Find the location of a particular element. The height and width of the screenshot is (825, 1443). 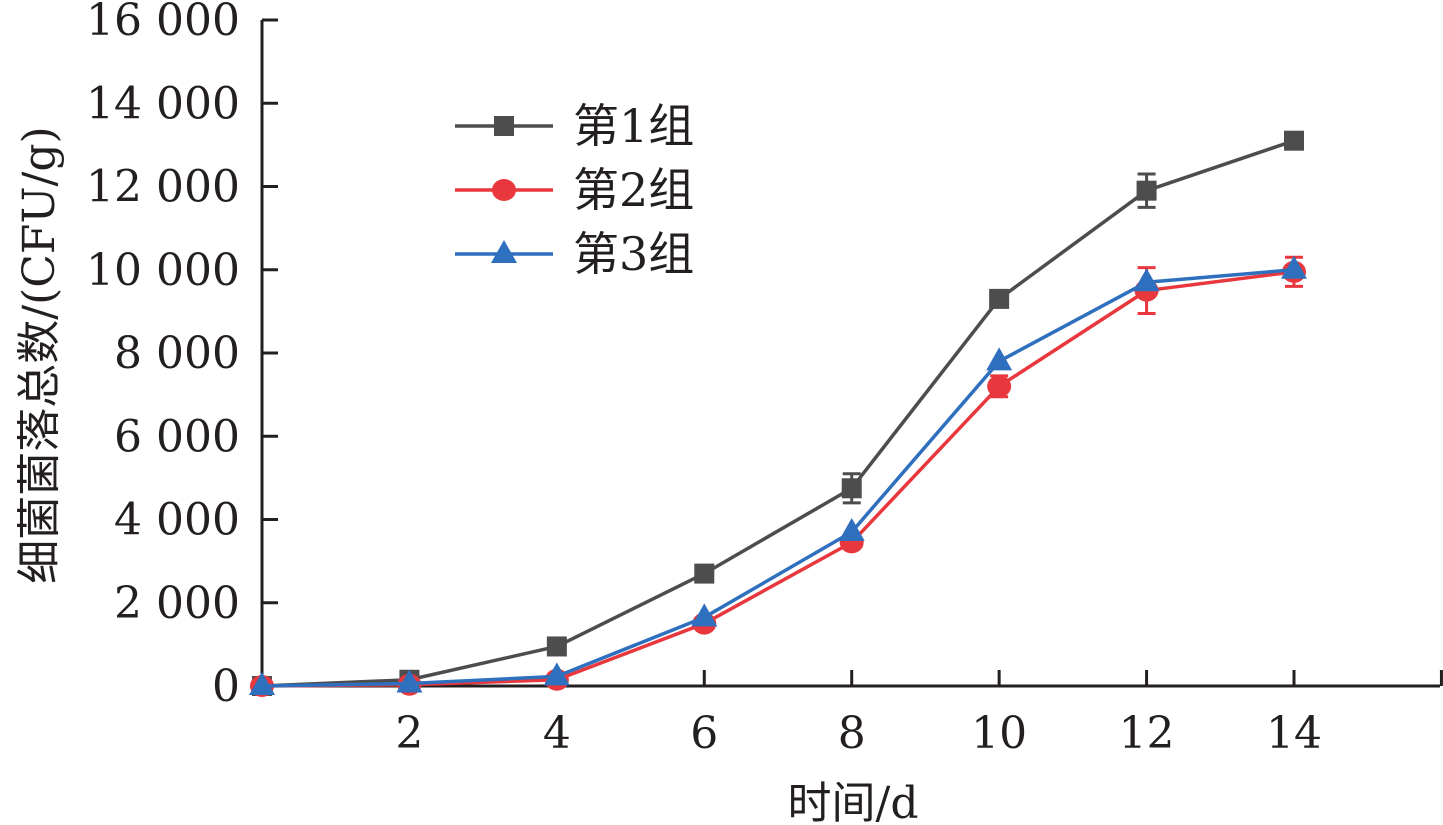

x-tick-label: 12 is located at coordinates (1147, 733).